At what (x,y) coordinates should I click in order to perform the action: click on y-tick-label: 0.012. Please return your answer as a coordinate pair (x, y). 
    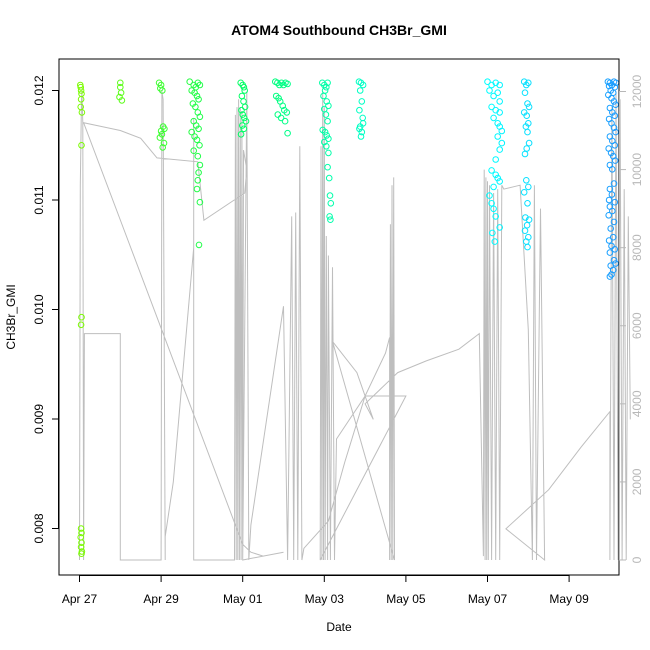
    Looking at the image, I should click on (39, 90).